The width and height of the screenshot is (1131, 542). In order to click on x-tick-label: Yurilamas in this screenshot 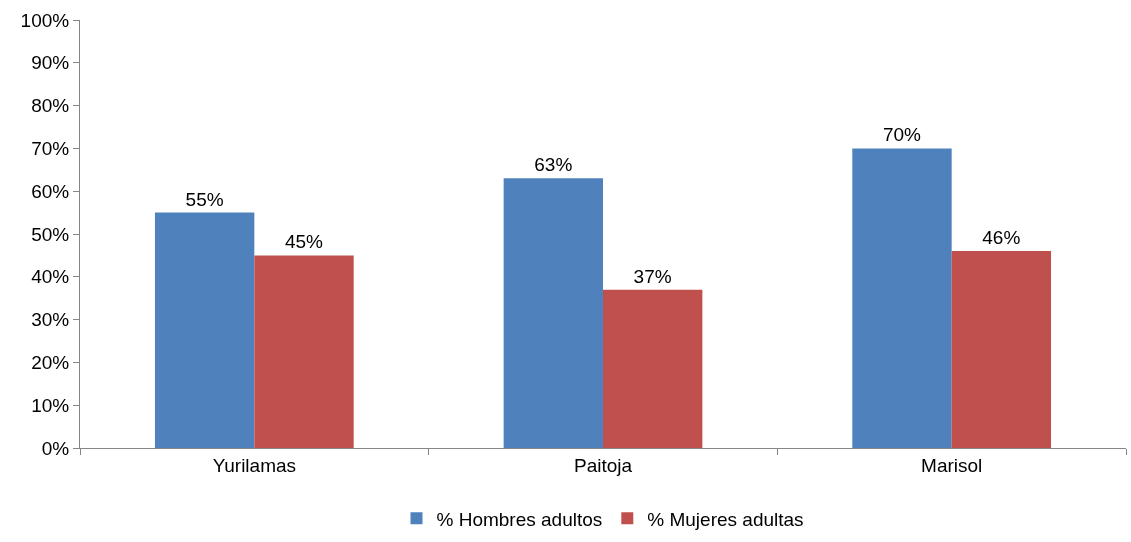, I will do `click(254, 465)`.